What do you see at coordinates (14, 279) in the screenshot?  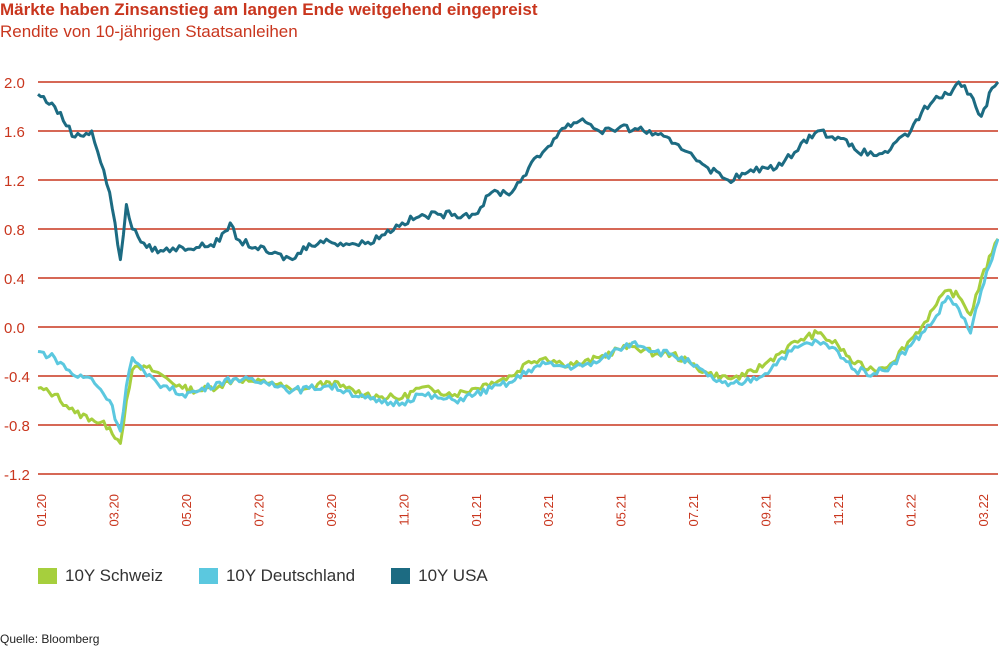 I see `y-tick-label: 0.4` at bounding box center [14, 279].